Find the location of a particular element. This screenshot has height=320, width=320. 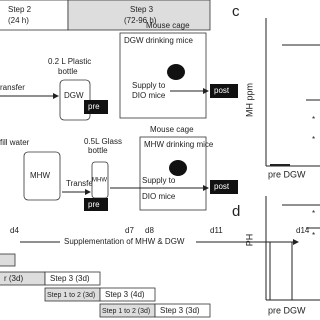

cage is located at coordinates (163, 75).